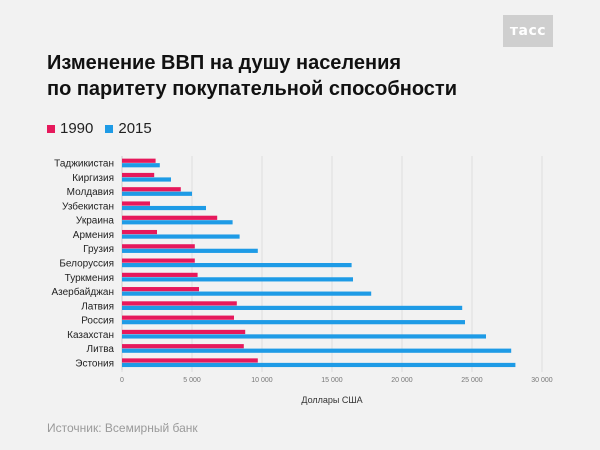 The height and width of the screenshot is (450, 600). Describe the element at coordinates (93, 235) in the screenshot. I see `category-label: Армения` at that location.